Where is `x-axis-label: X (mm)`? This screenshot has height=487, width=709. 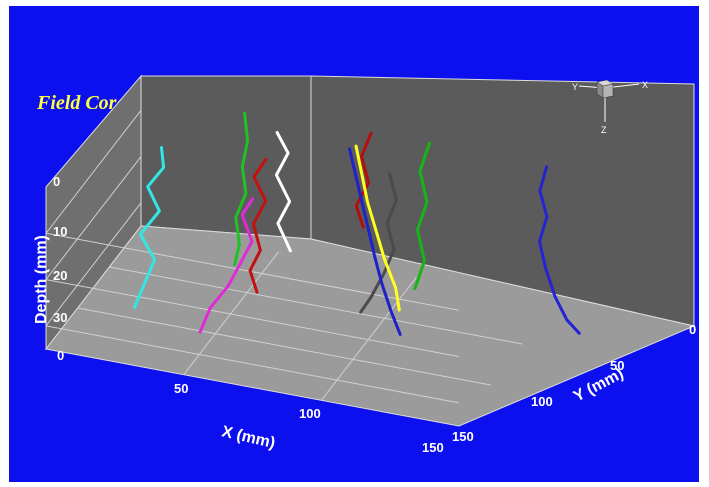
x-axis-label: X (mm) is located at coordinates (248, 437).